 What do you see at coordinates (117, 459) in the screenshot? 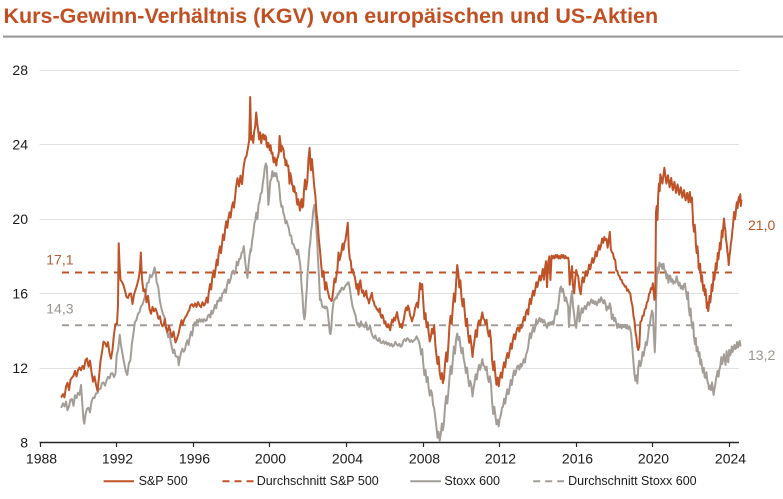
I see `svg-text: 1992` at bounding box center [117, 459].